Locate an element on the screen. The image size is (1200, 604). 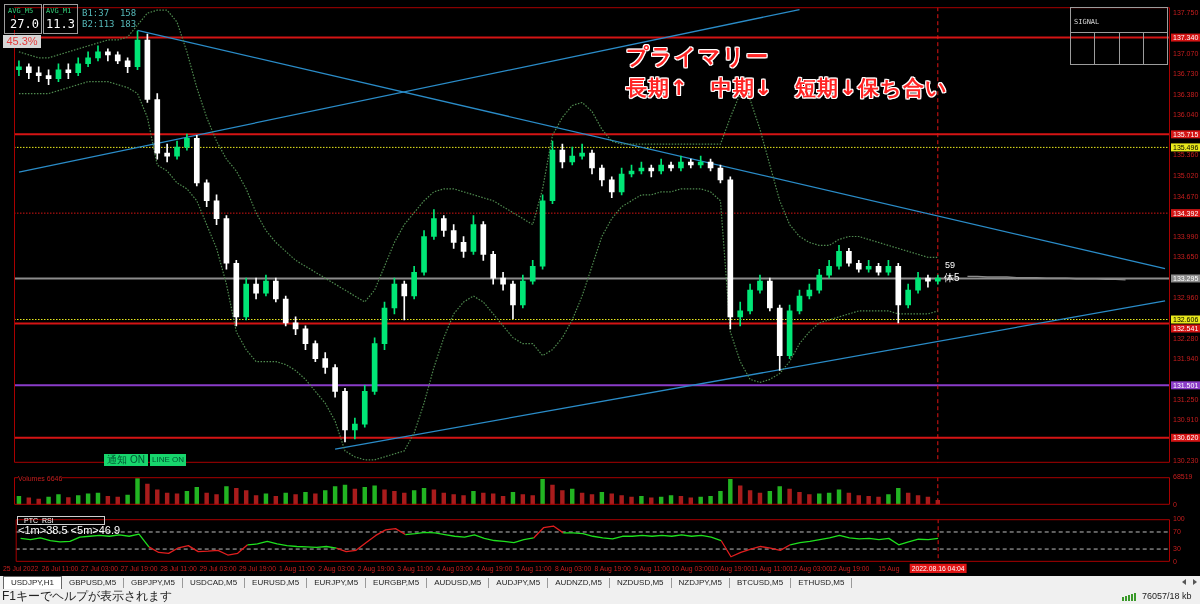
text: GBPUSD,M5 is located at coordinates (93, 582).